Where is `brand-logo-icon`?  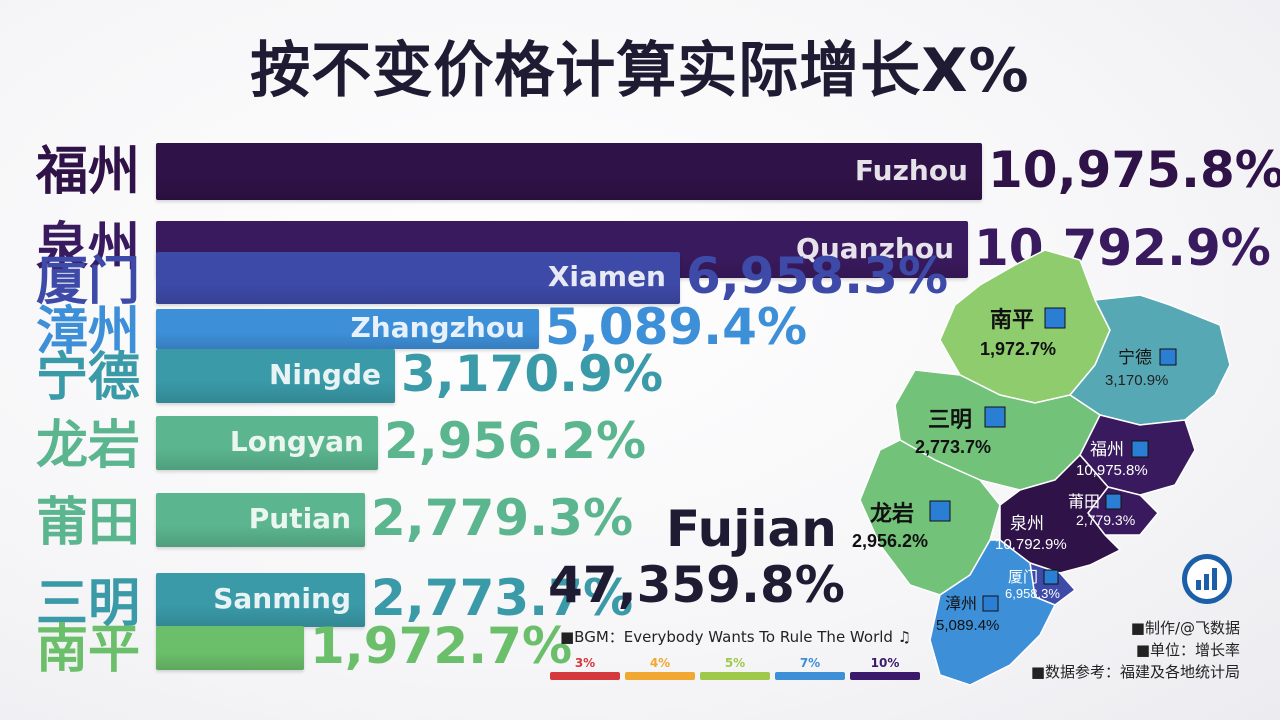 brand-logo-icon is located at coordinates (1207, 579).